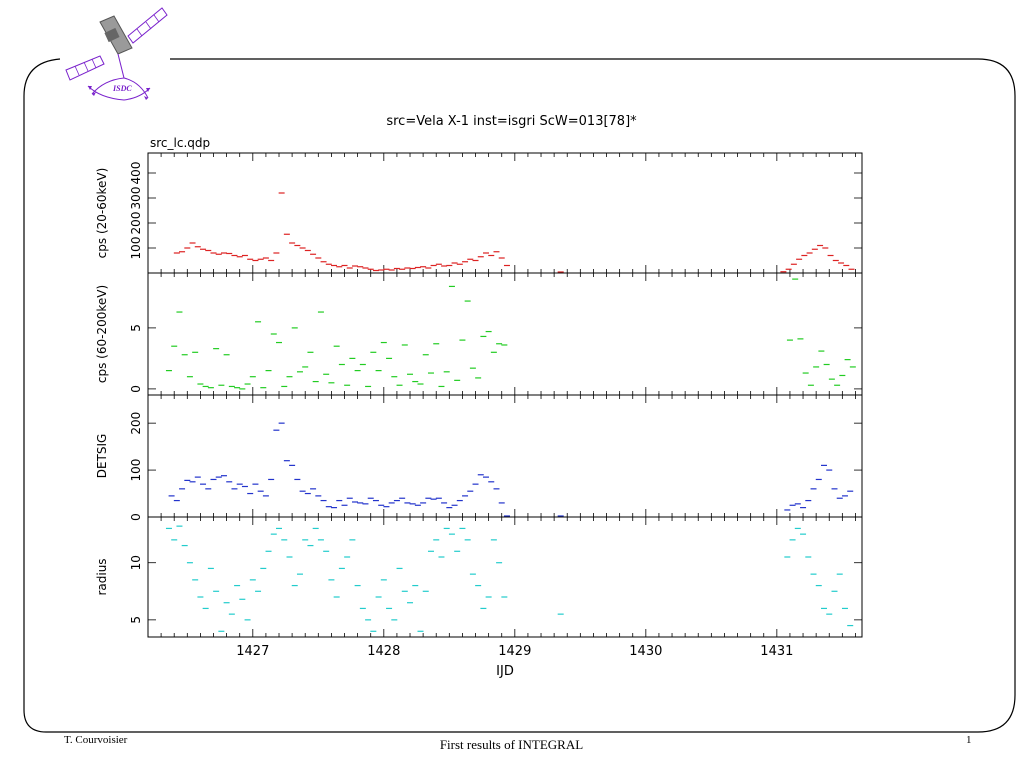 The width and height of the screenshot is (1023, 767). I want to click on footer-author: T. Courvoisier, so click(96, 740).